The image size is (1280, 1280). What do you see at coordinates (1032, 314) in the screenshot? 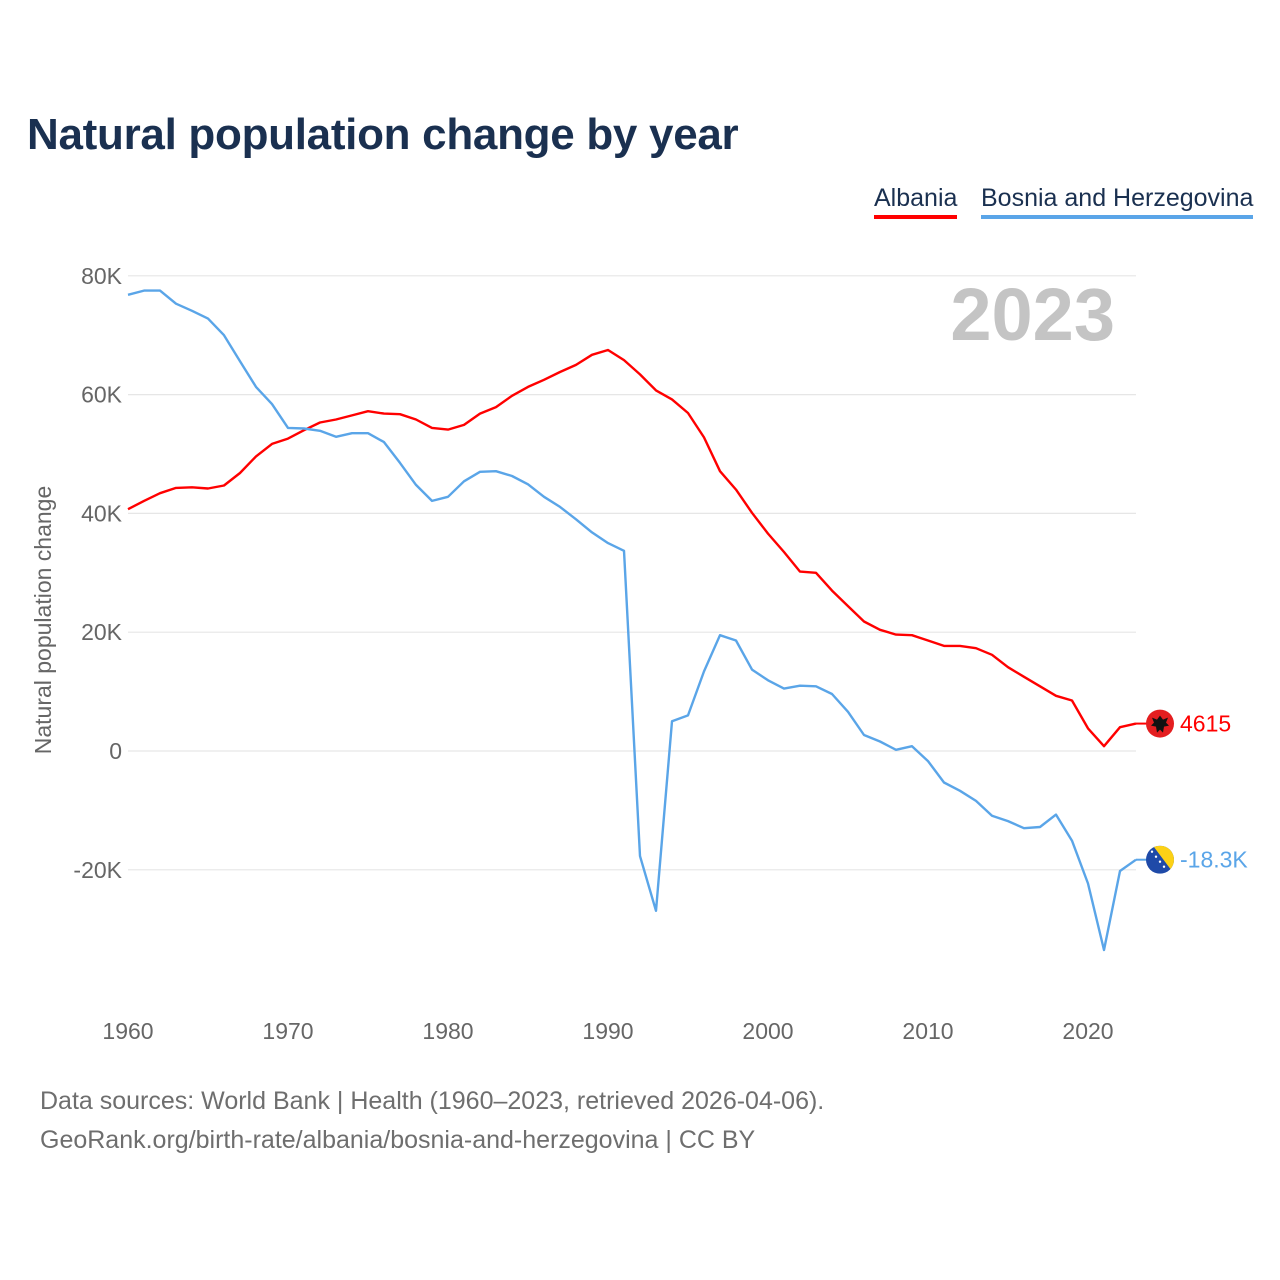
I see `year-watermark: 2023` at bounding box center [1032, 314].